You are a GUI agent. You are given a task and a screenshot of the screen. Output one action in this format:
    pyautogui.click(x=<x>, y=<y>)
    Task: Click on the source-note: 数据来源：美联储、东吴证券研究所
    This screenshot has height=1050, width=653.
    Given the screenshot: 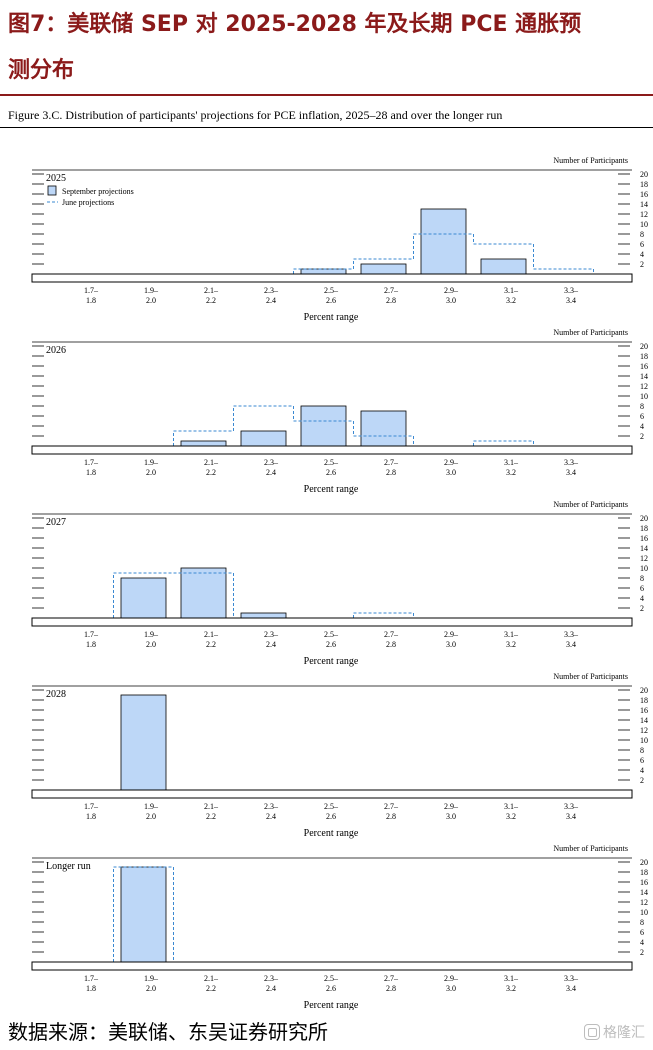 What is the action you would take?
    pyautogui.click(x=168, y=1032)
    